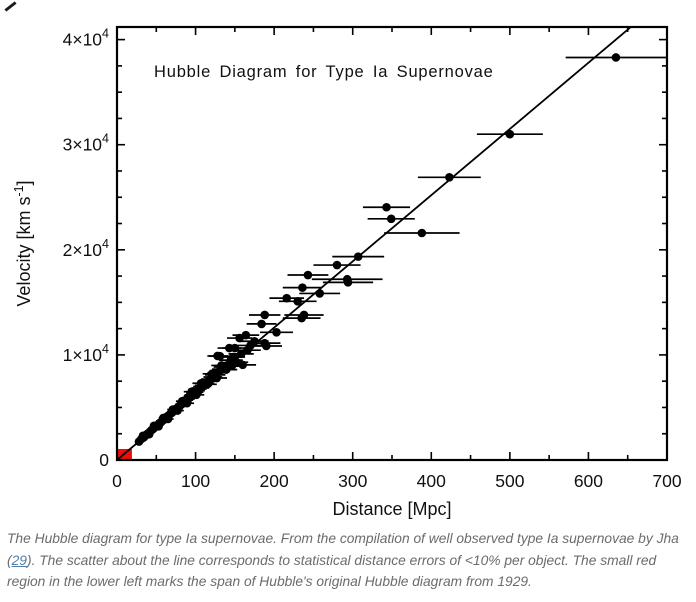 Image resolution: width=696 pixels, height=602 pixels. What do you see at coordinates (588, 481) in the screenshot?
I see `x-tick-label: 600` at bounding box center [588, 481].